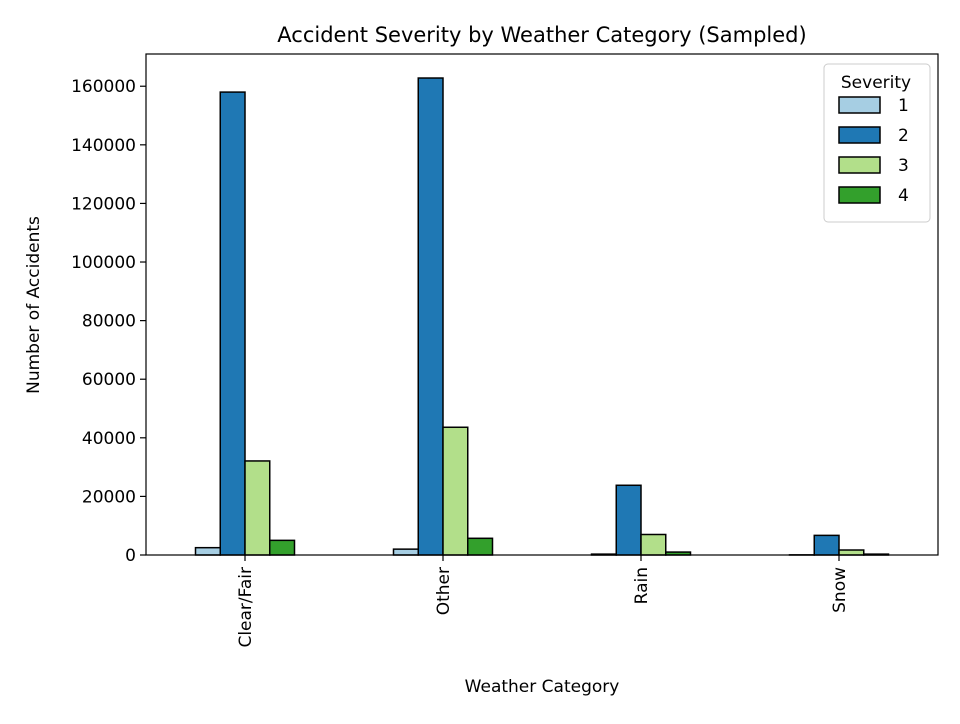 This screenshot has height=724, width=960. What do you see at coordinates (103, 87) in the screenshot?
I see `y-tick-label: 160000` at bounding box center [103, 87].